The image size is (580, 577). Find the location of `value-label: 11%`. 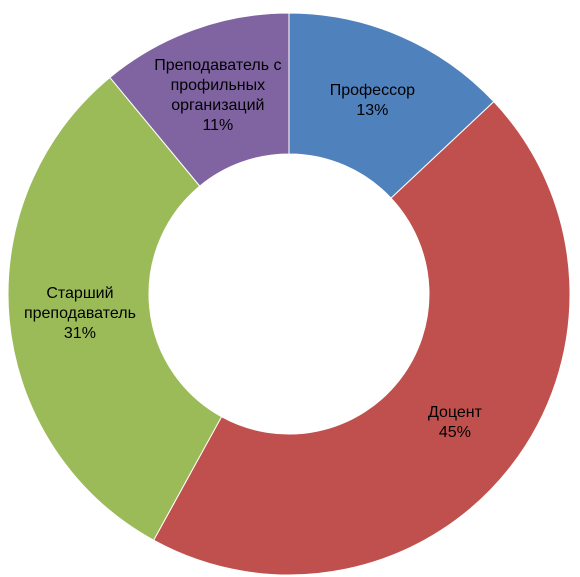

value-label: 11% is located at coordinates (218, 126).